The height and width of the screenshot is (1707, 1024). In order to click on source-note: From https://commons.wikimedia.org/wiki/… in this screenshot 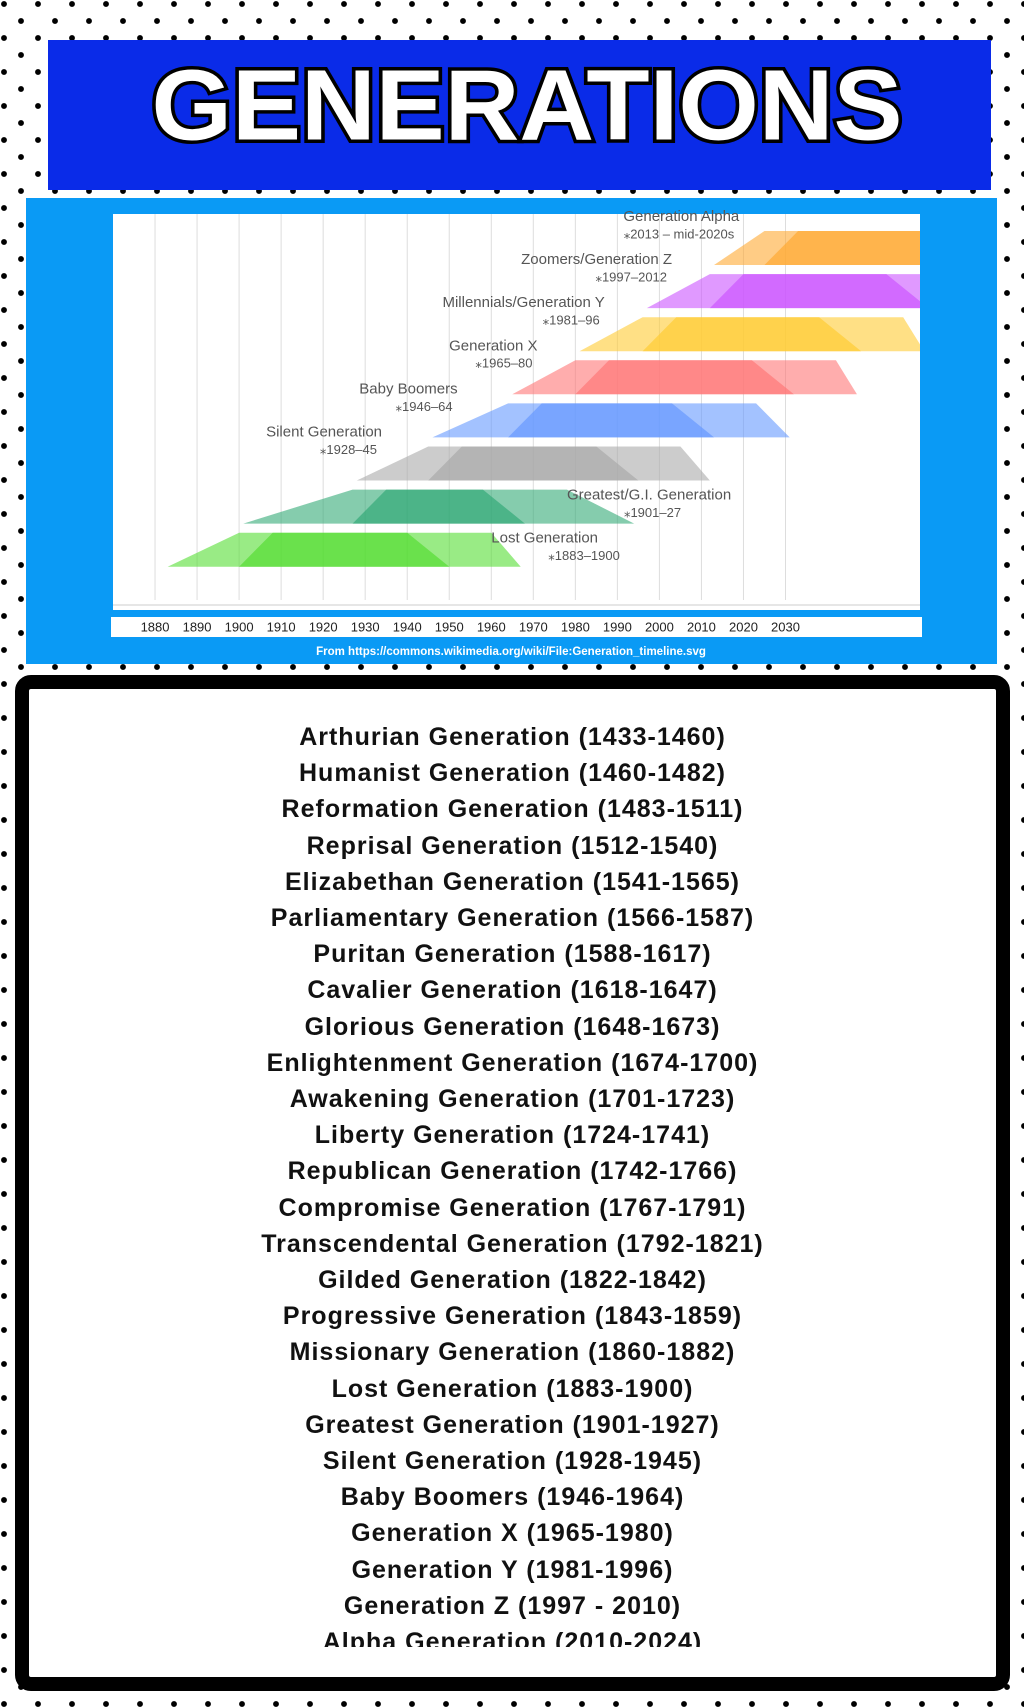, I will do `click(511, 652)`.